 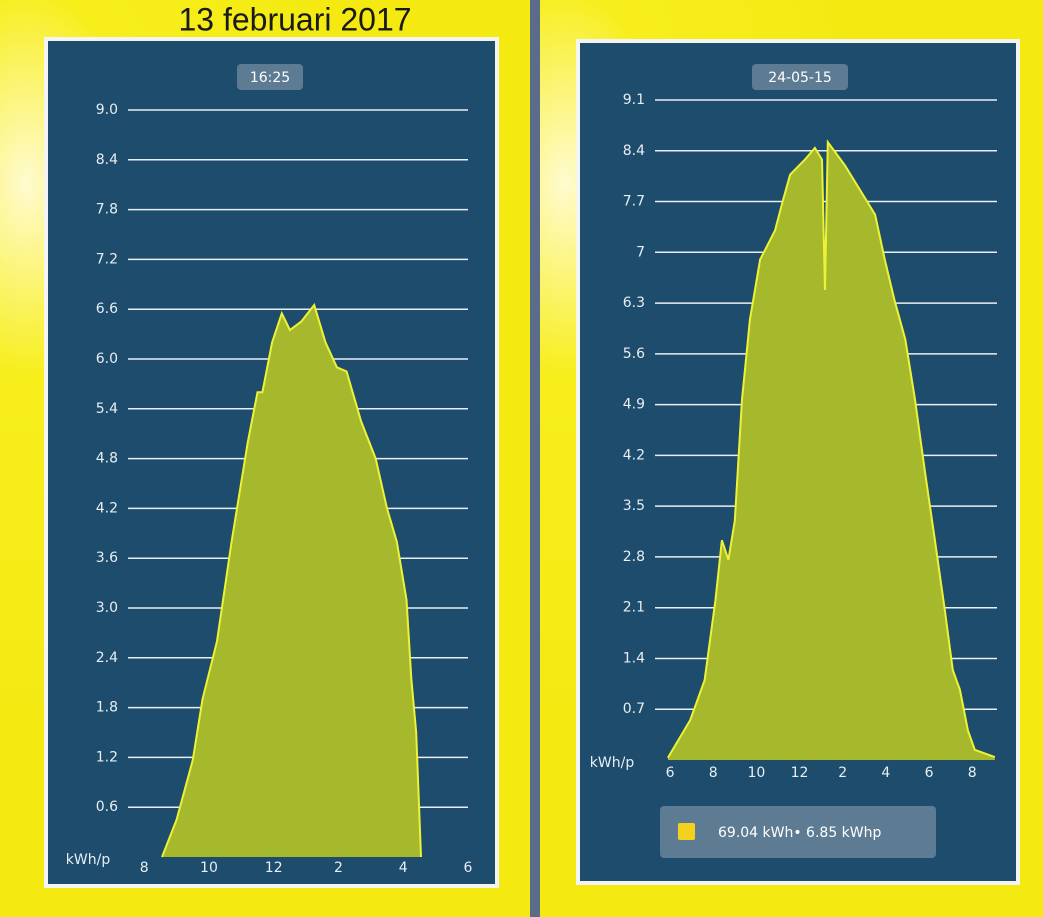 I want to click on y-tick-label: 4.9, so click(x=634, y=405).